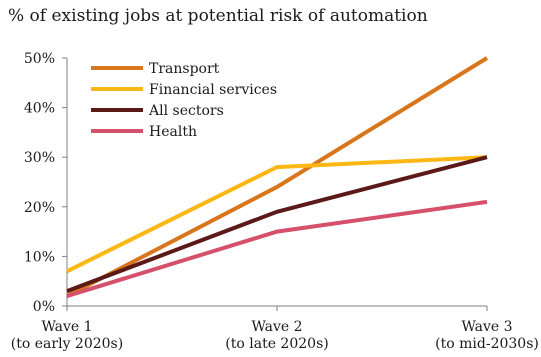  I want to click on x-tick-label: Wave 1, so click(66, 327).